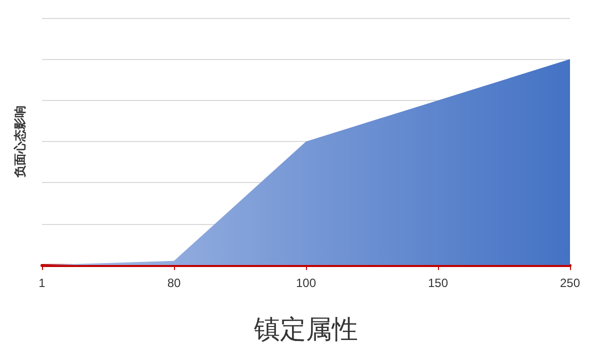 The width and height of the screenshot is (600, 362). Describe the element at coordinates (174, 283) in the screenshot. I see `x-tick-label: 80` at that location.